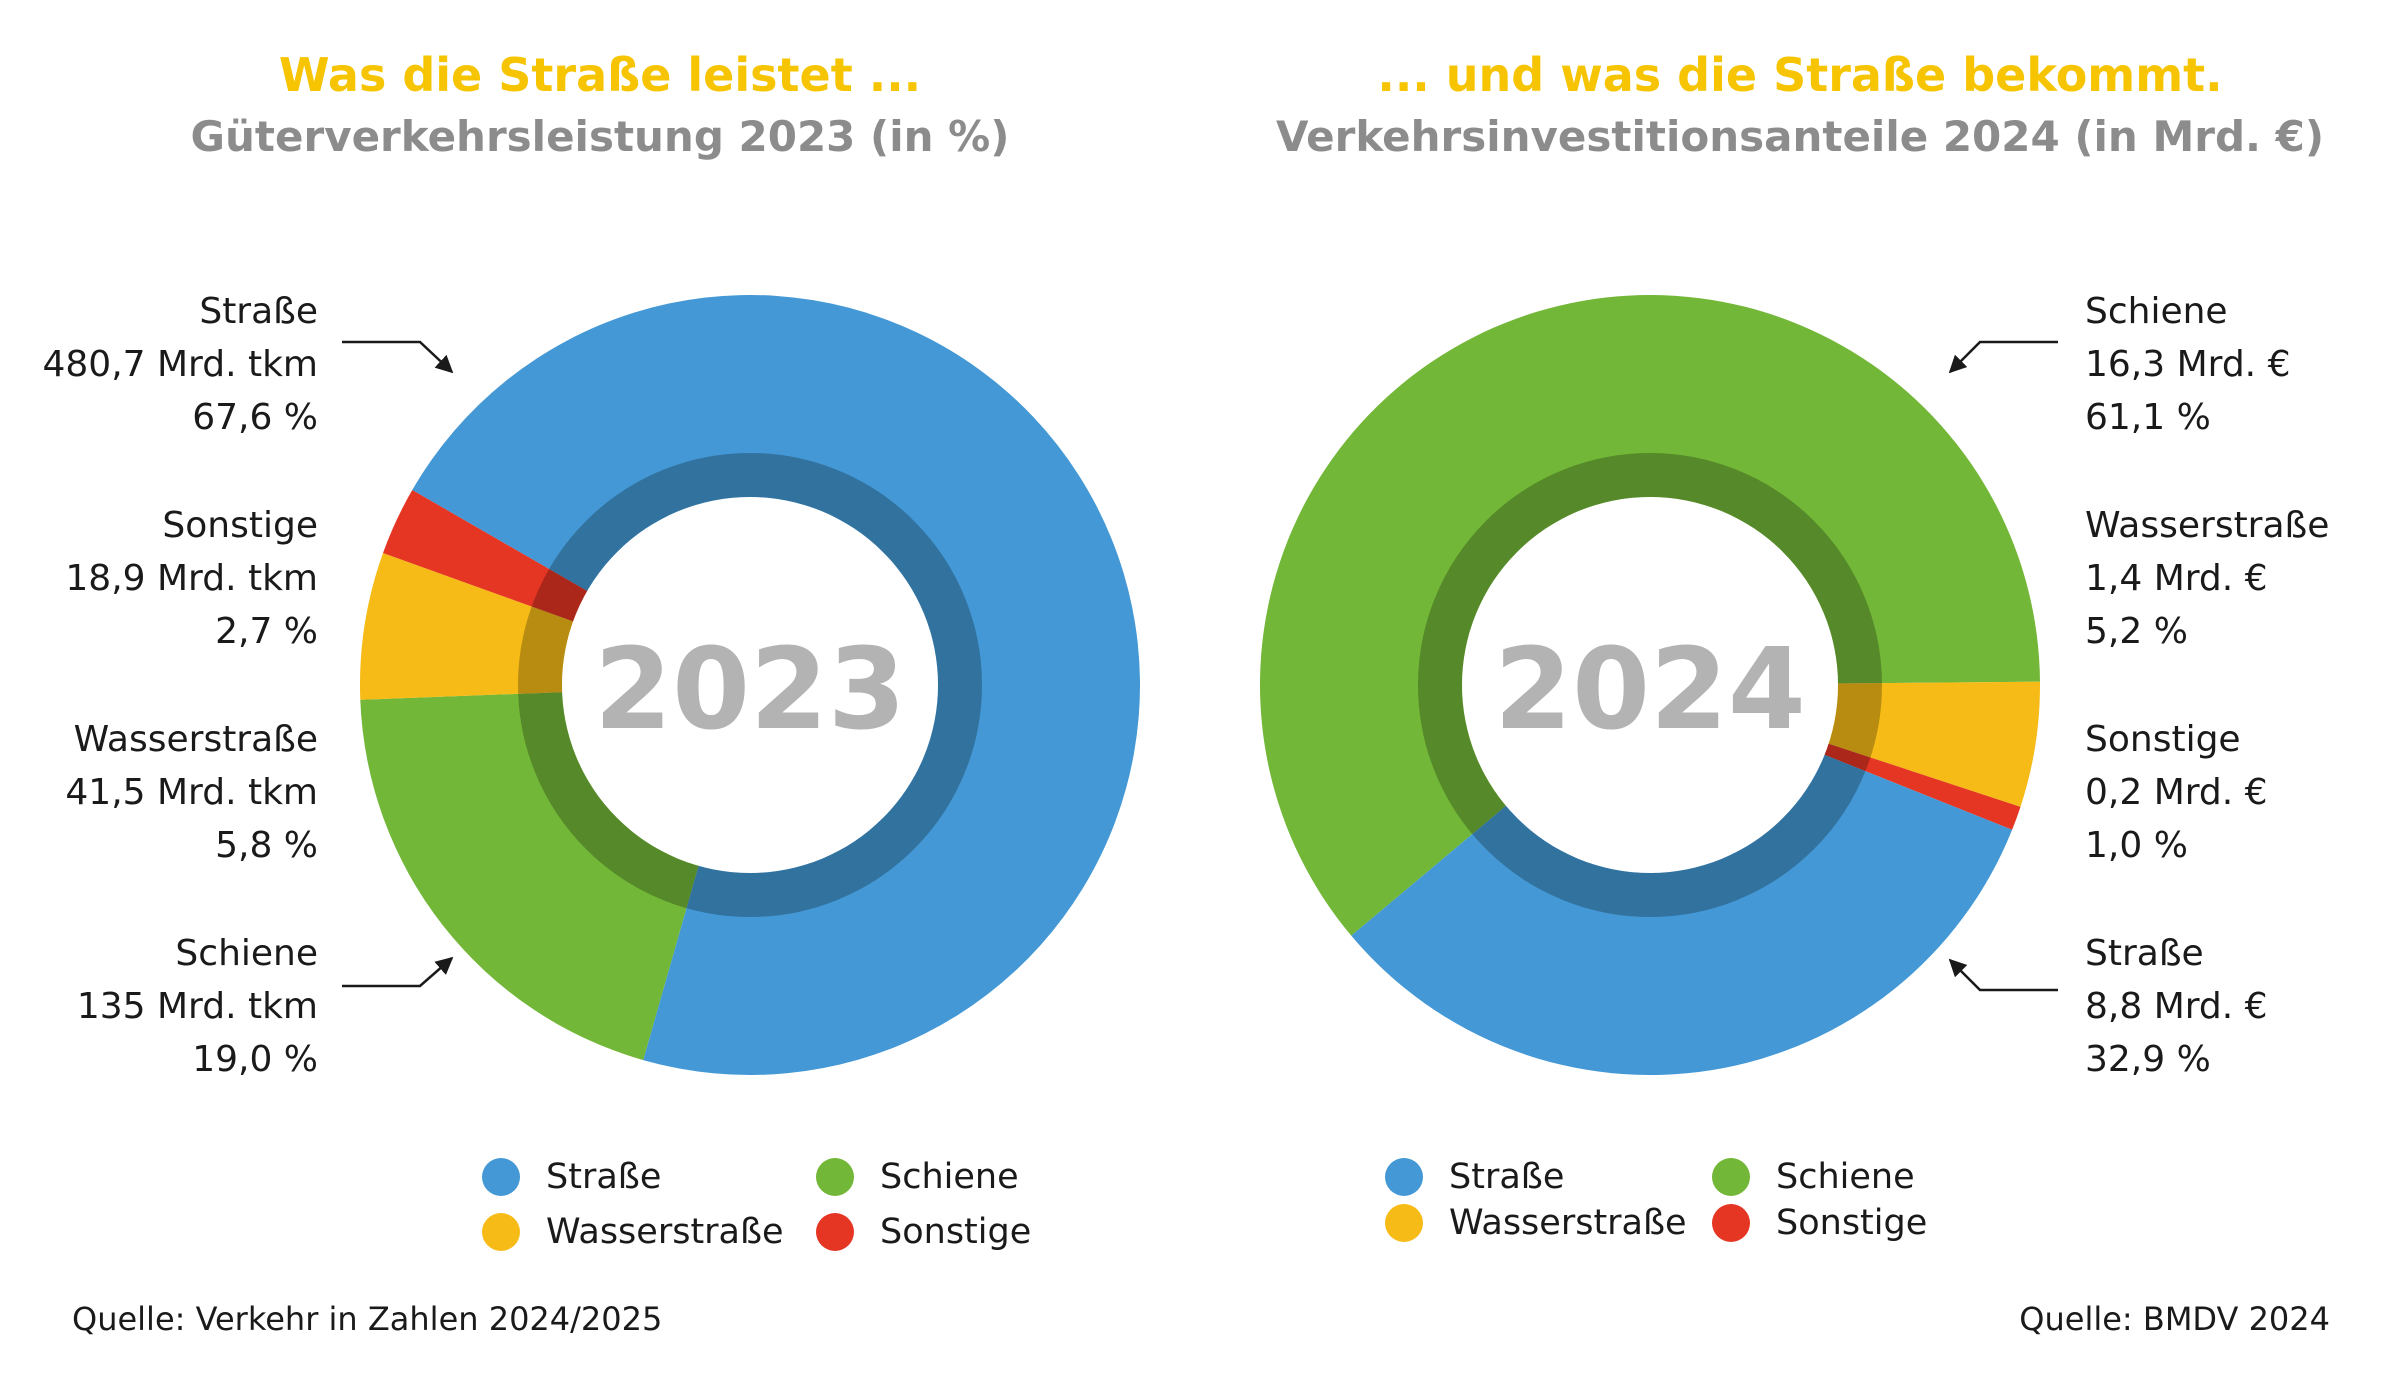 The image size is (2400, 1380). I want to click on left-label-schiene: Schiene 135 Mrd. tkm 19,0 %, so click(197, 1006).